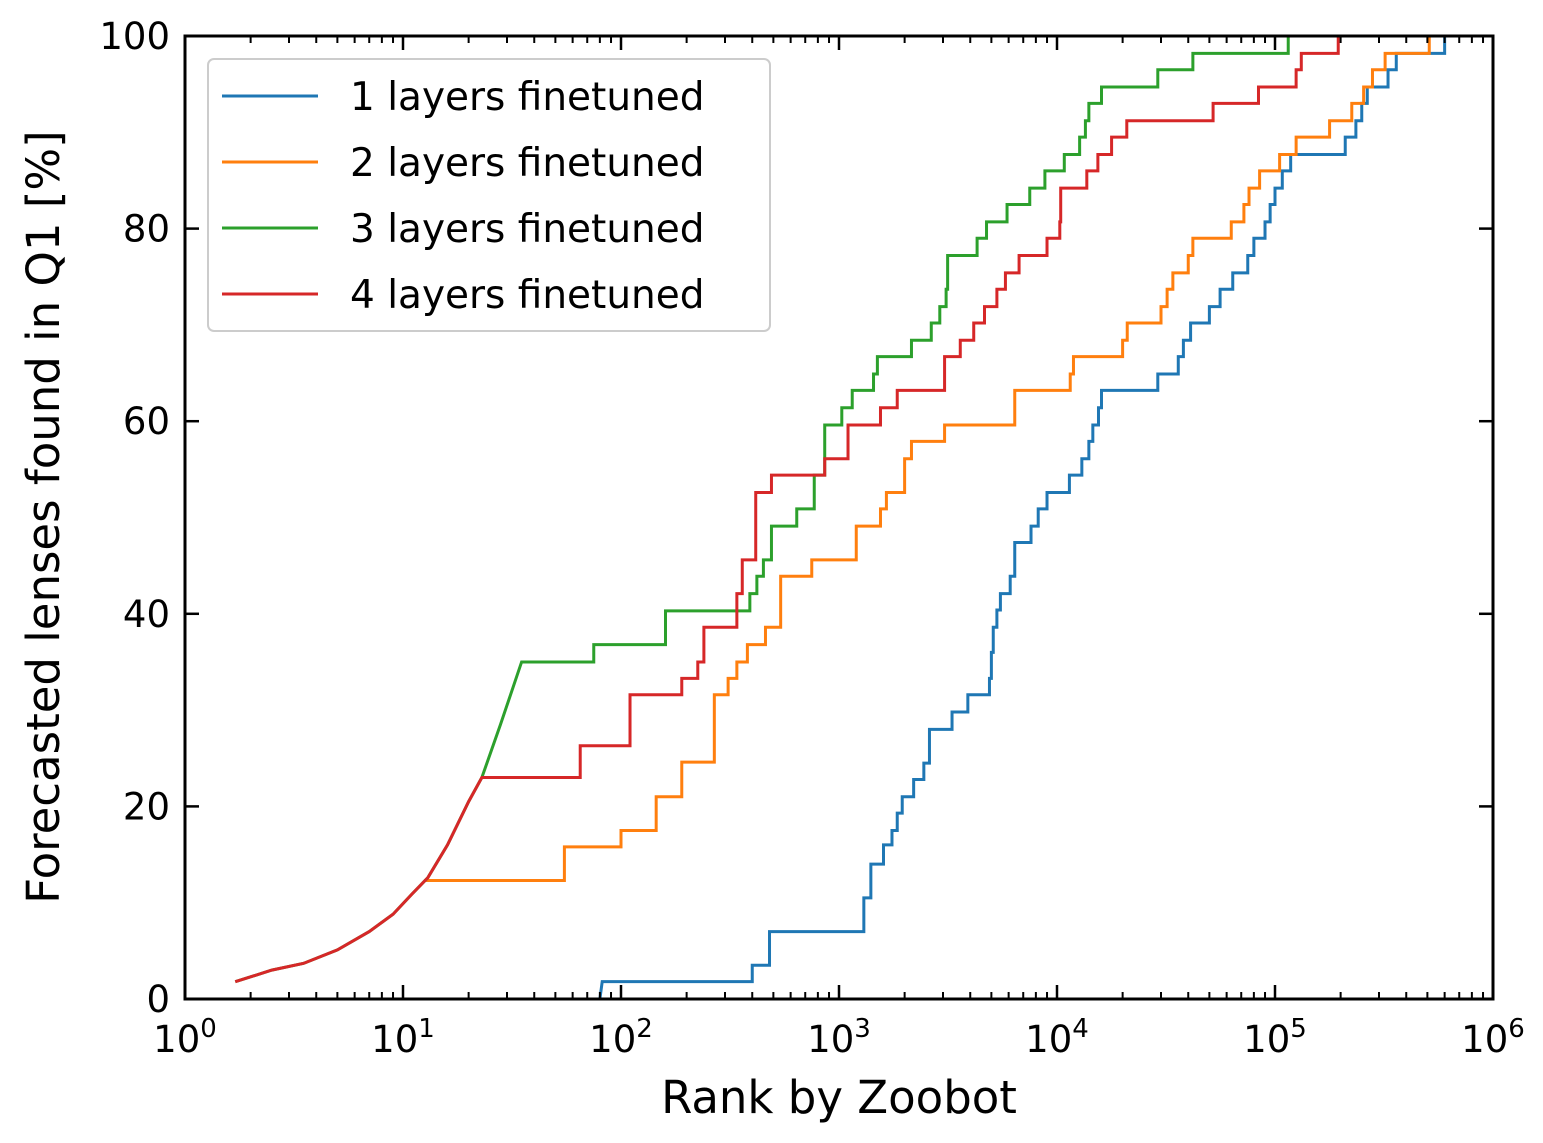  I want to click on x-tick-label: 10³, so click(839, 1037).